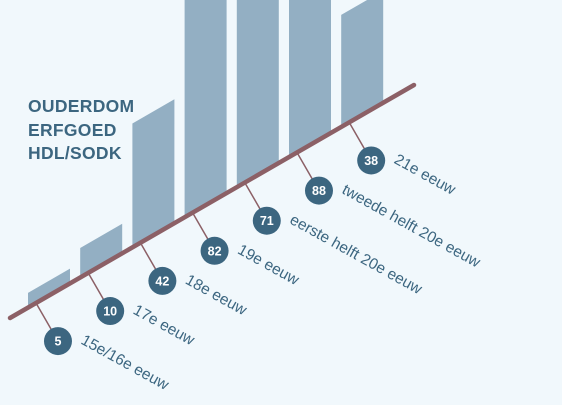 Image resolution: width=562 pixels, height=405 pixels. I want to click on value-label-3: 42, so click(162, 281).